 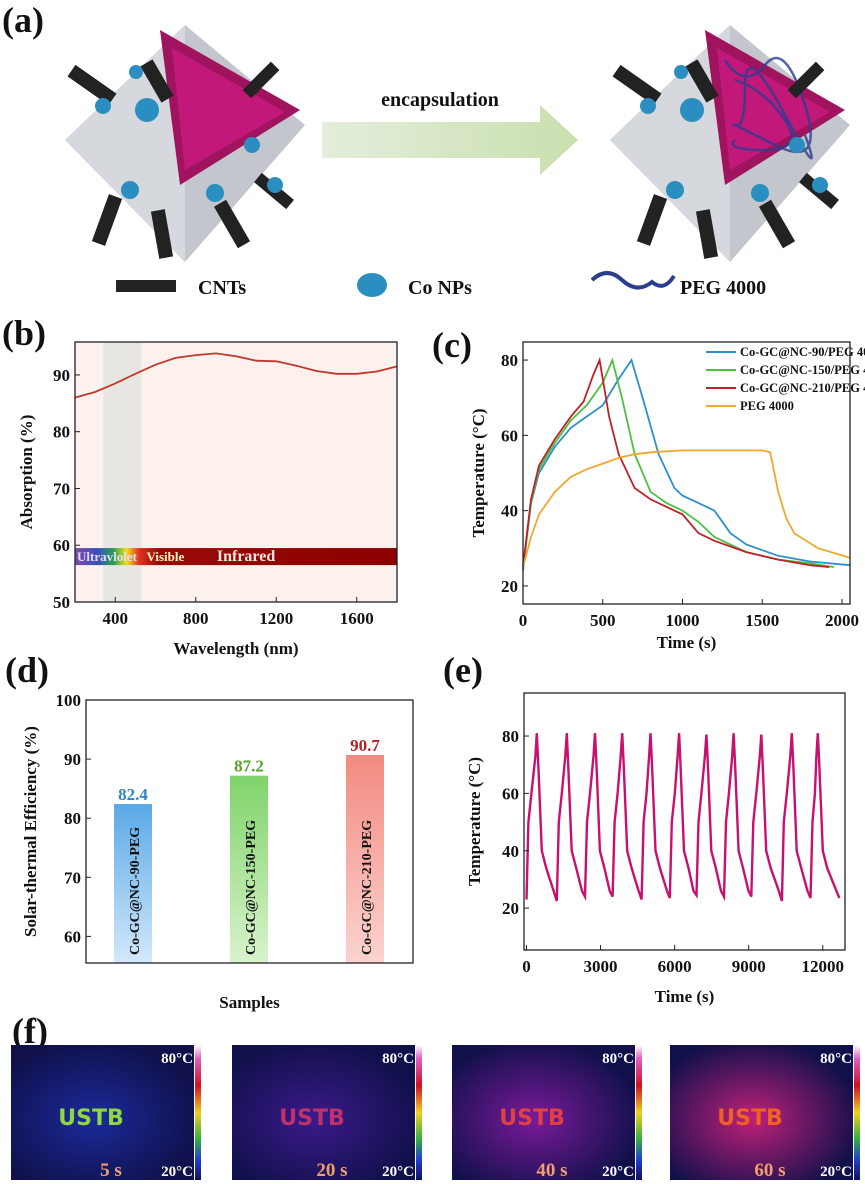 I want to click on band-label: Ultravlolet, so click(x=107, y=556).